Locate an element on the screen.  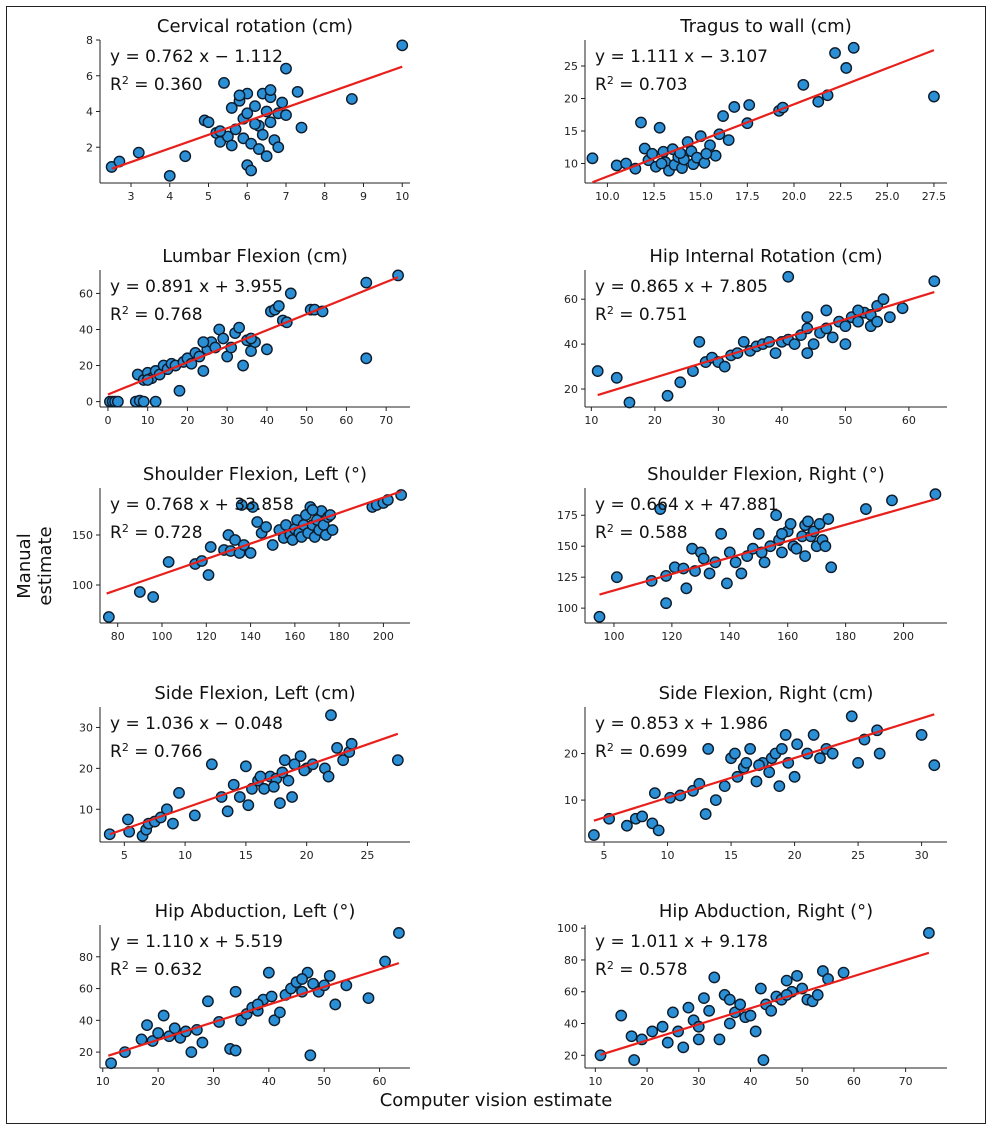
x-tick-label: 180 is located at coordinates (845, 636).